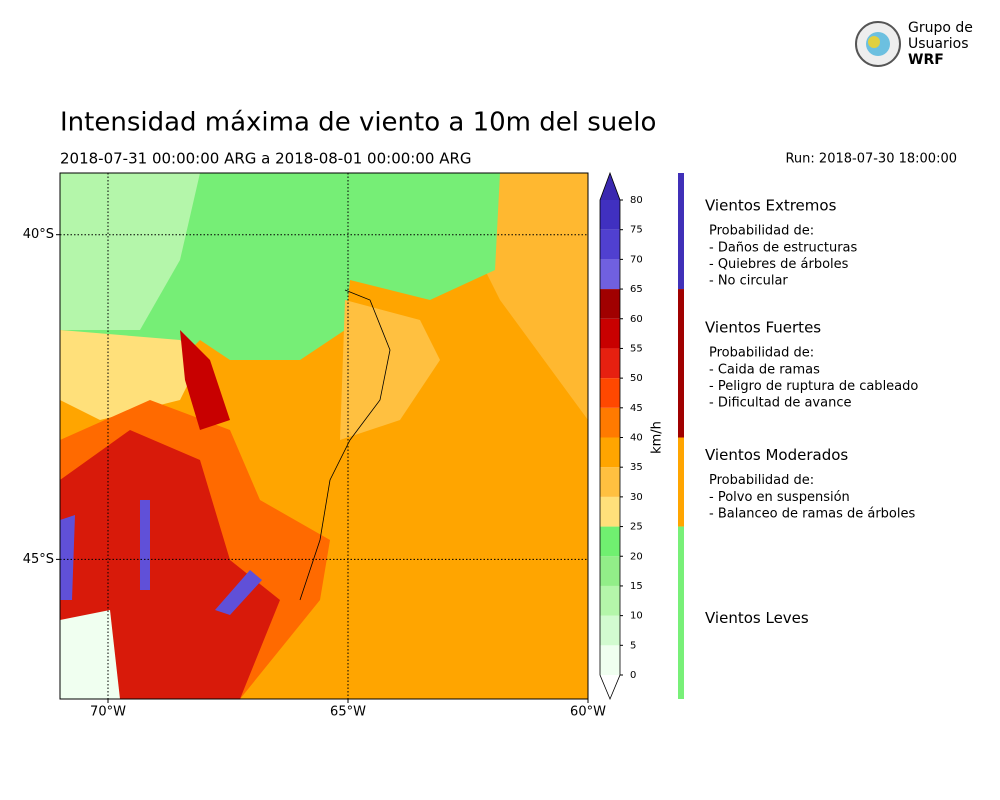 This screenshot has width=1000, height=800. What do you see at coordinates (610, 186) in the screenshot?
I see `colorbar-over` at bounding box center [610, 186].